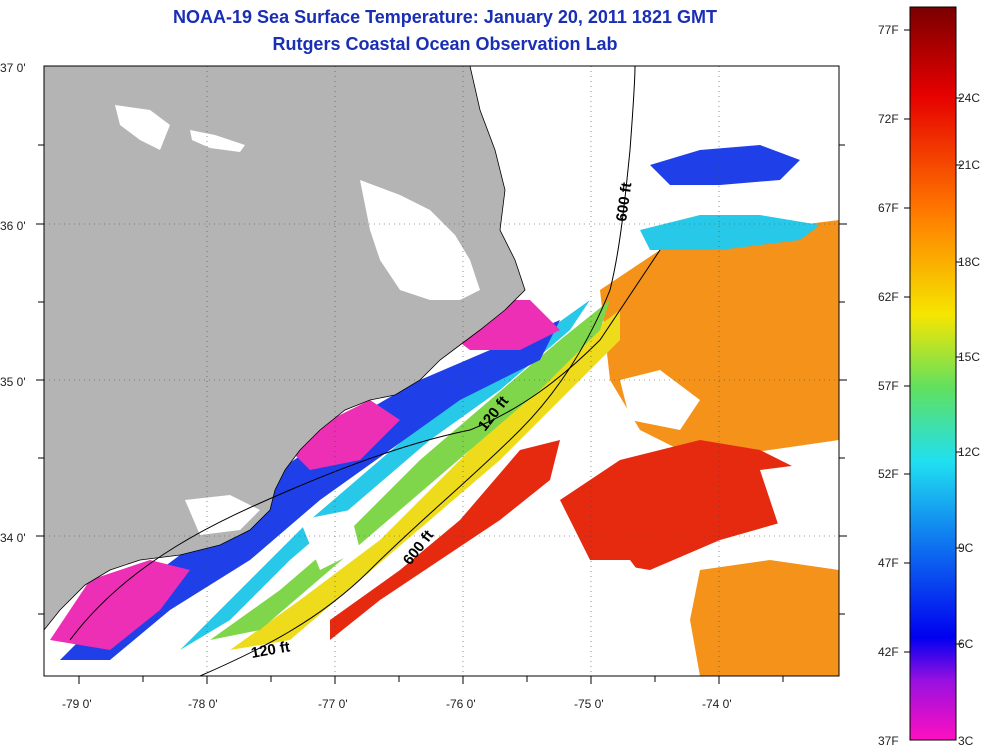  Describe the element at coordinates (589, 704) in the screenshot. I see `lon-label-75: -75 0'` at that location.